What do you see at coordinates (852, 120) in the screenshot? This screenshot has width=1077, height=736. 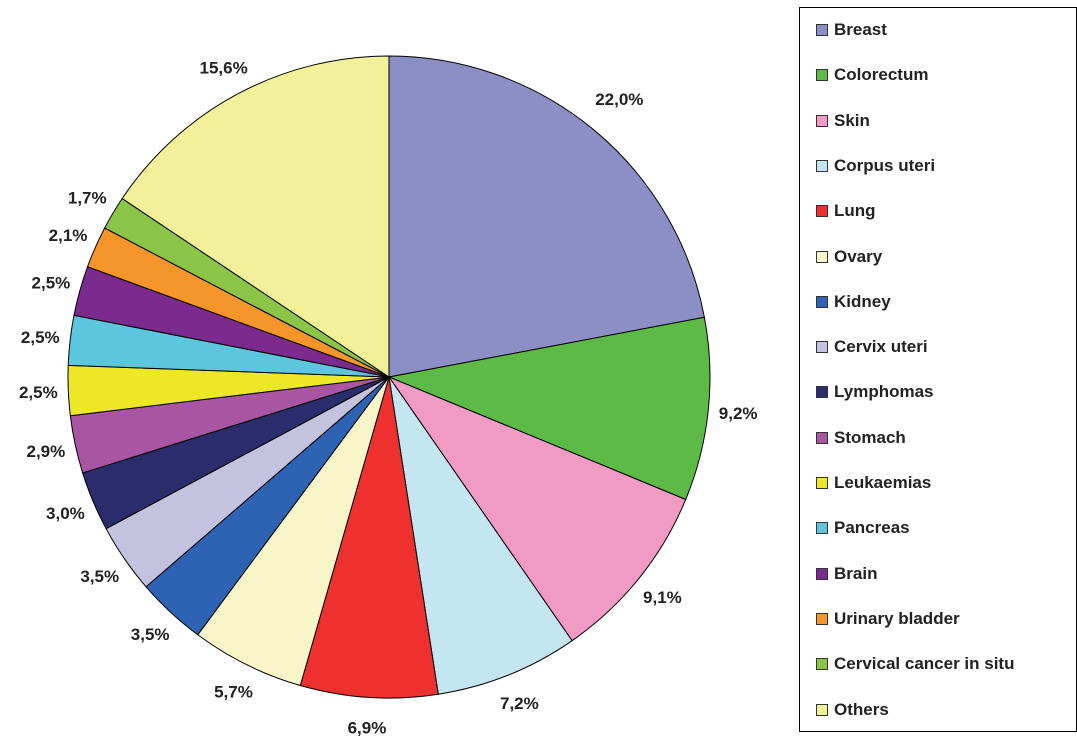 I see `legend-label: Skin` at bounding box center [852, 120].